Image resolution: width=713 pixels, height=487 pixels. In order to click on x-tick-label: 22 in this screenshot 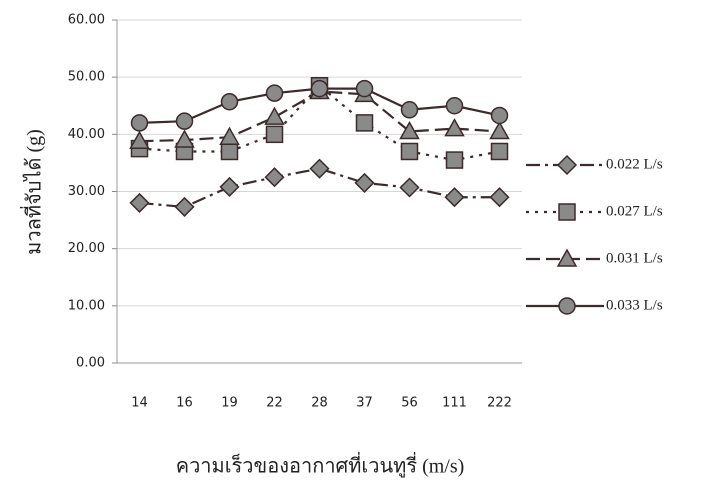, I will do `click(274, 403)`.